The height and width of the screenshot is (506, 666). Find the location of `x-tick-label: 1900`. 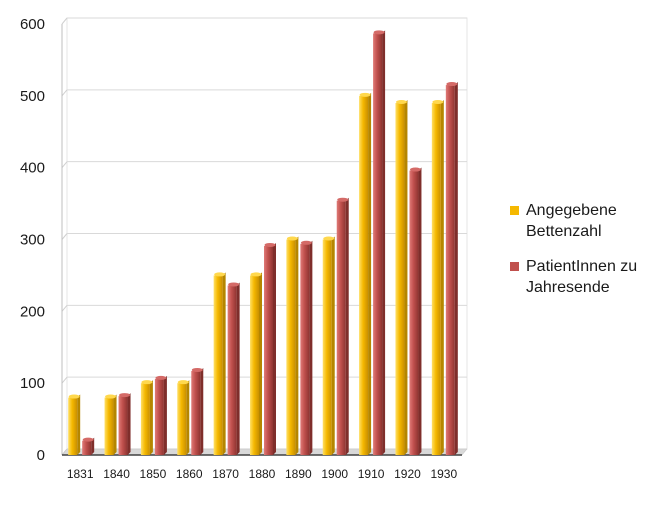

x-tick-label: 1900 is located at coordinates (334, 474).